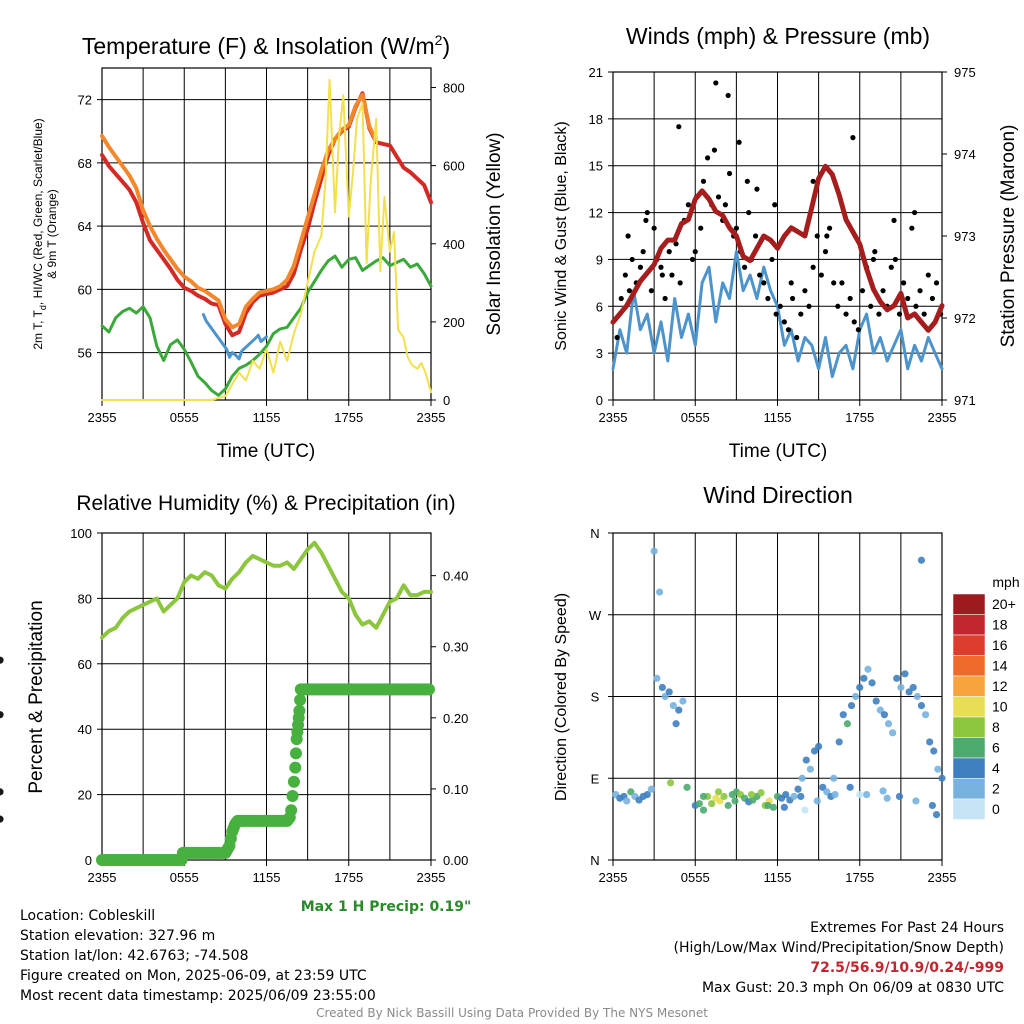 The image size is (1024, 1024). Describe the element at coordinates (596, 72) in the screenshot. I see `y-tick-label: 21` at that location.